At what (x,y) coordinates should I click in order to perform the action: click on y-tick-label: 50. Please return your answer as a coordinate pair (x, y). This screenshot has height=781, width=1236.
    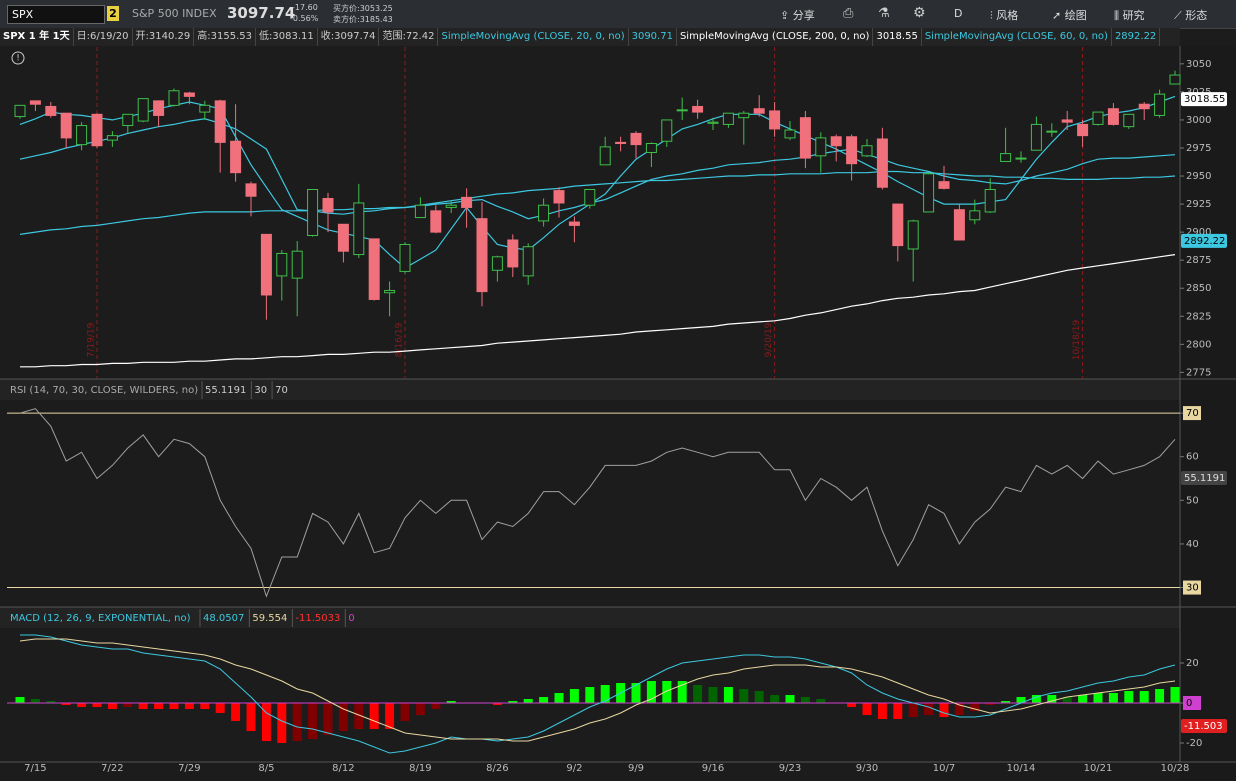
    Looking at the image, I should click on (1192, 500).